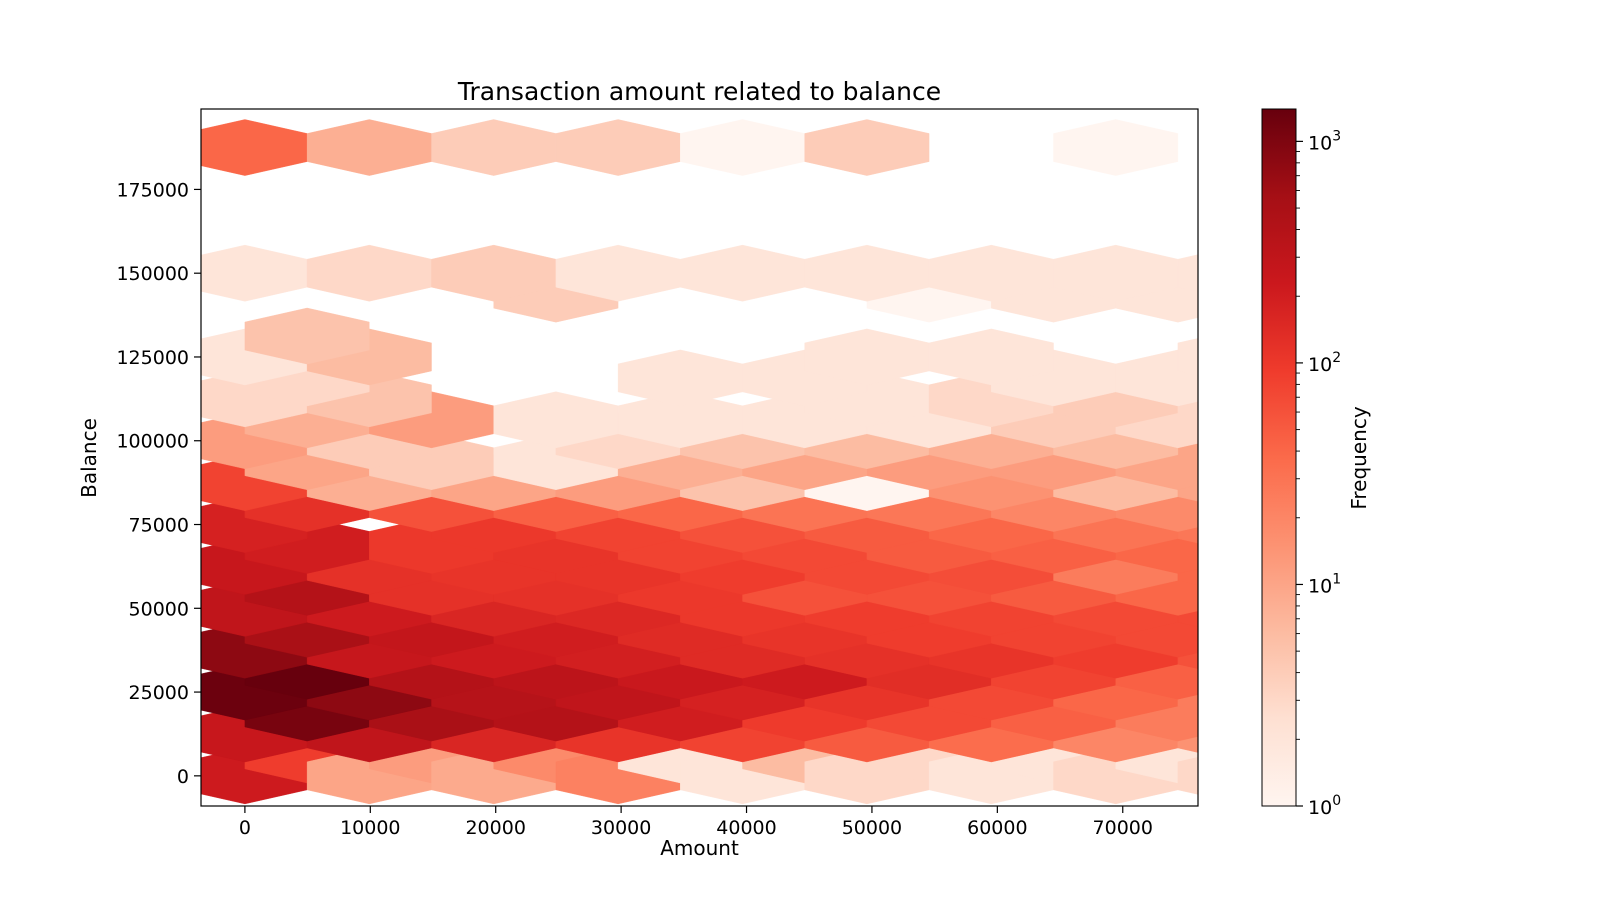 The height and width of the screenshot is (900, 1600). I want to click on colorbar-tick-label: 10³, so click(1324, 141).